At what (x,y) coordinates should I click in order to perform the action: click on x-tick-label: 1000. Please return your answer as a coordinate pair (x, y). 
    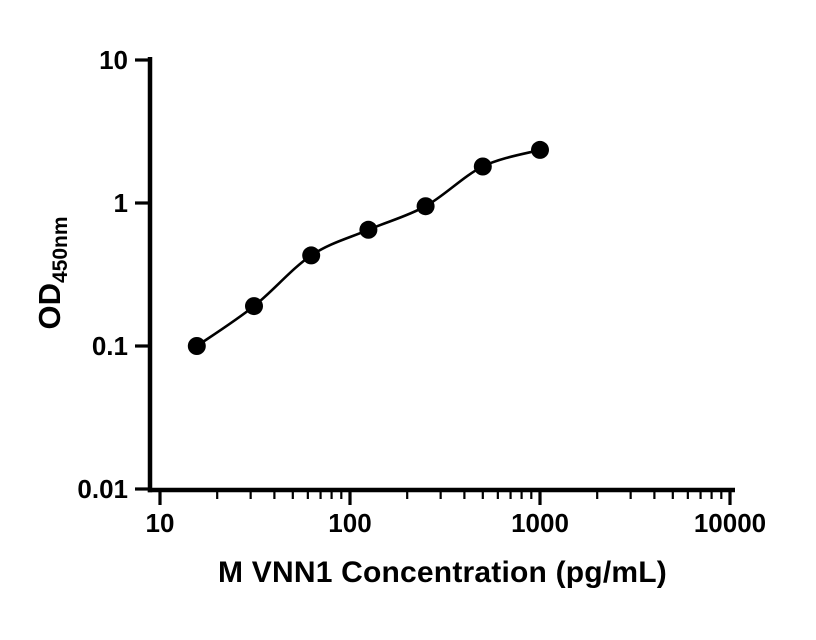
    Looking at the image, I should click on (540, 523).